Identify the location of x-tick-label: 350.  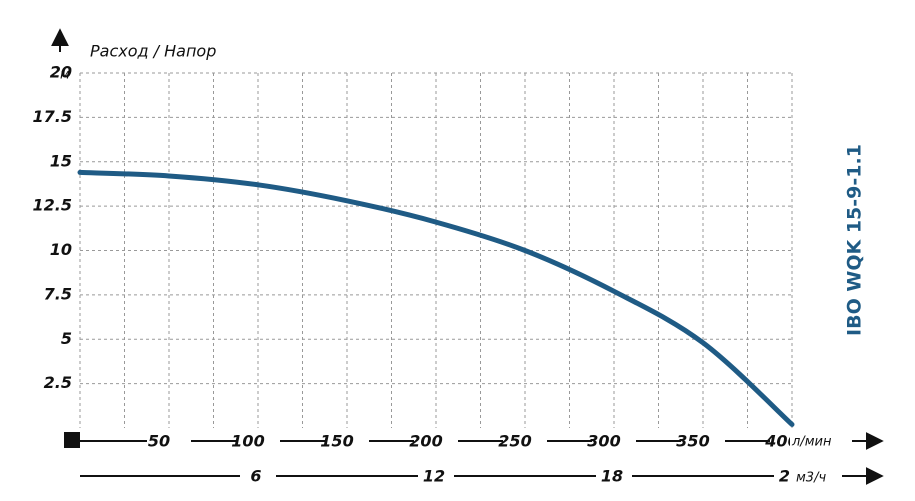
(692, 441).